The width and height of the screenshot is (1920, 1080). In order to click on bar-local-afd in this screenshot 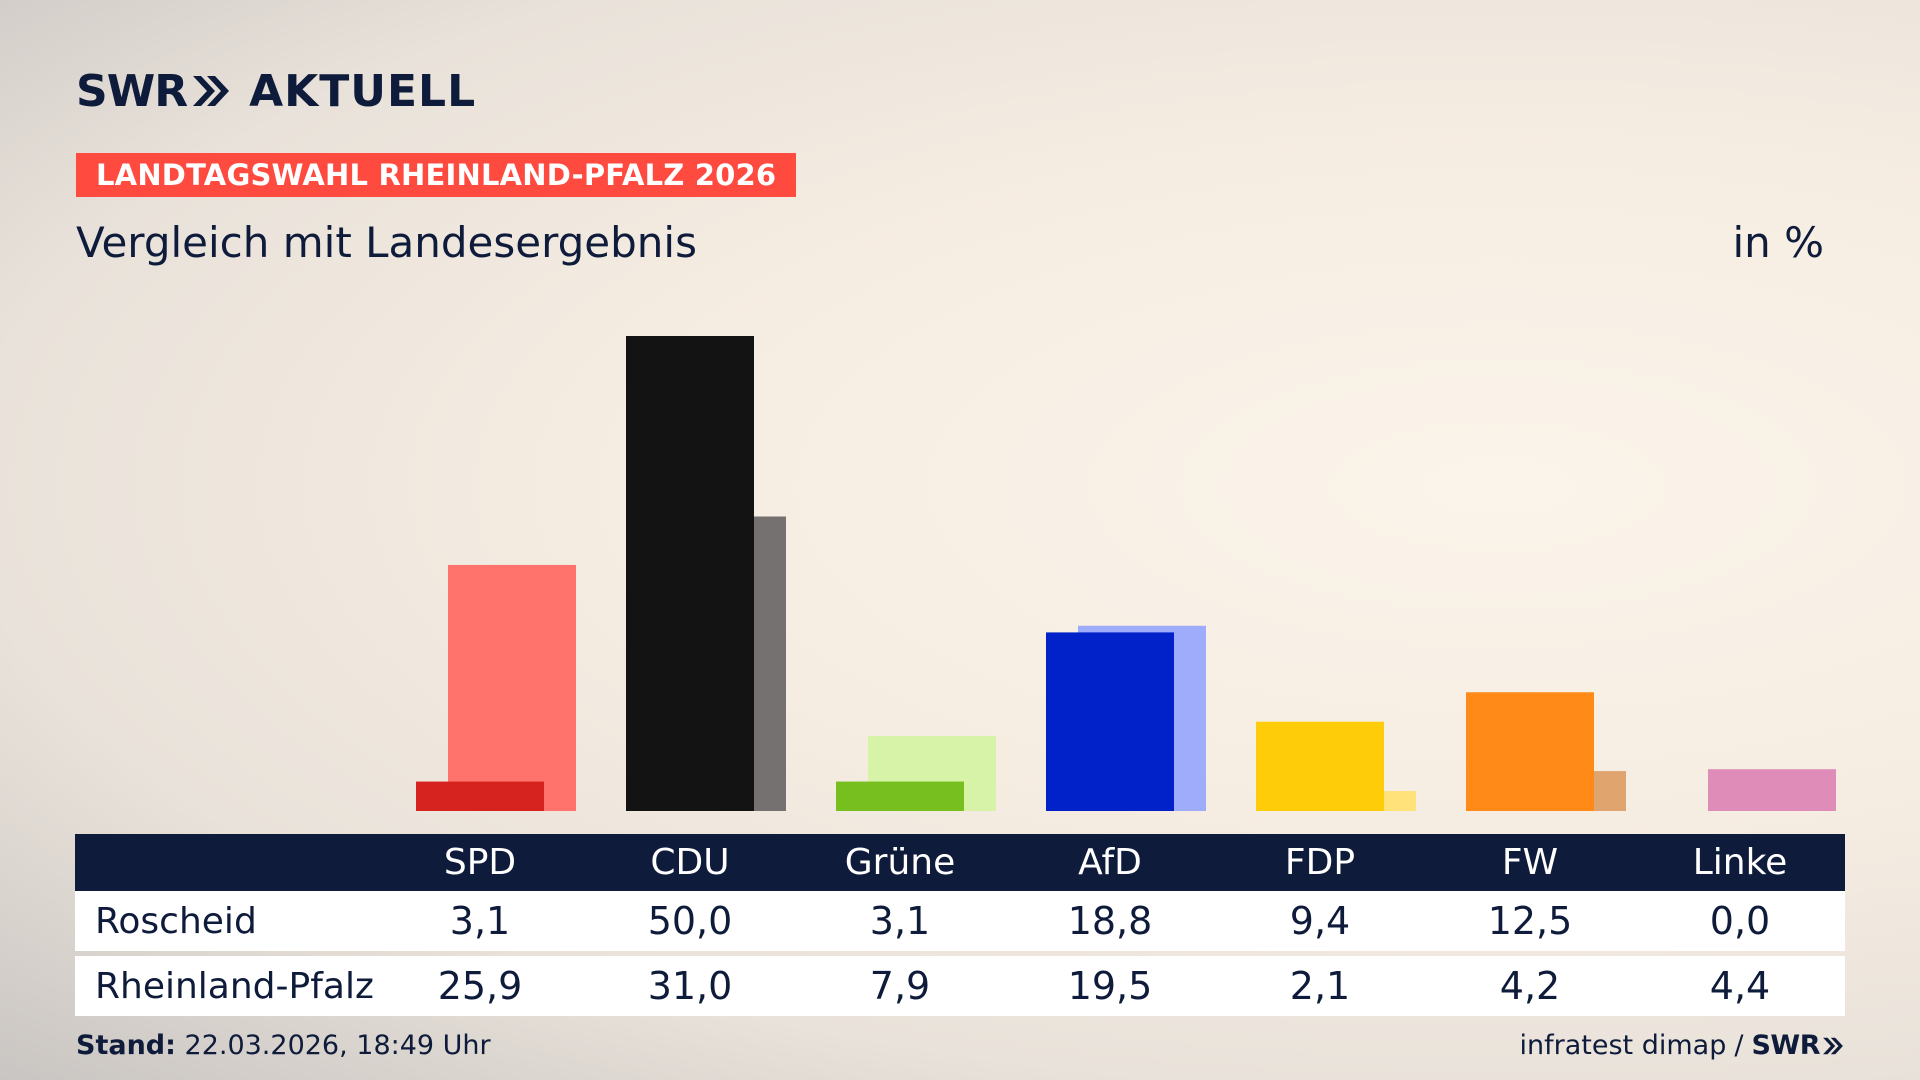, I will do `click(1110, 721)`.